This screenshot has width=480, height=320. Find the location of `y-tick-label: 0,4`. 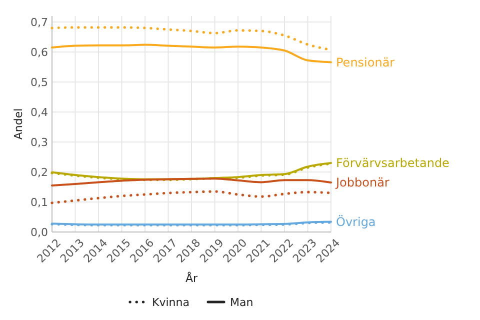

y-tick-label: 0,4 is located at coordinates (39, 112).